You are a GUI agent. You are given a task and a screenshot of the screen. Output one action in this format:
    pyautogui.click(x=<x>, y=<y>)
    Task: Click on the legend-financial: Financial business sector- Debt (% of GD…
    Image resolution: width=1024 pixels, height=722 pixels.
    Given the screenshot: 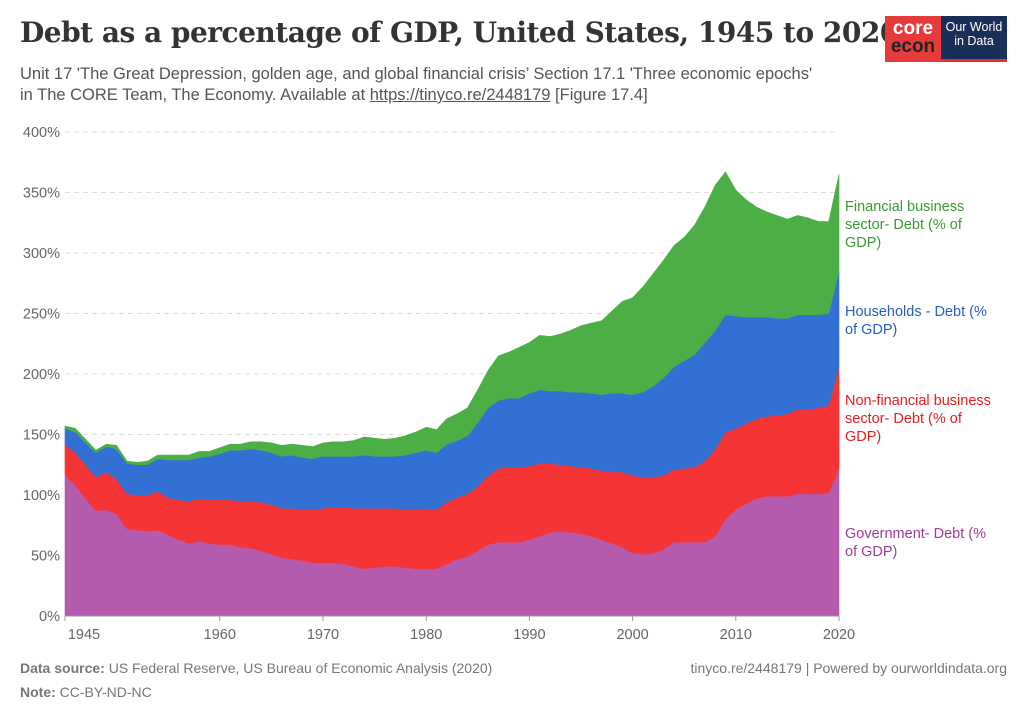 What is the action you would take?
    pyautogui.click(x=905, y=225)
    